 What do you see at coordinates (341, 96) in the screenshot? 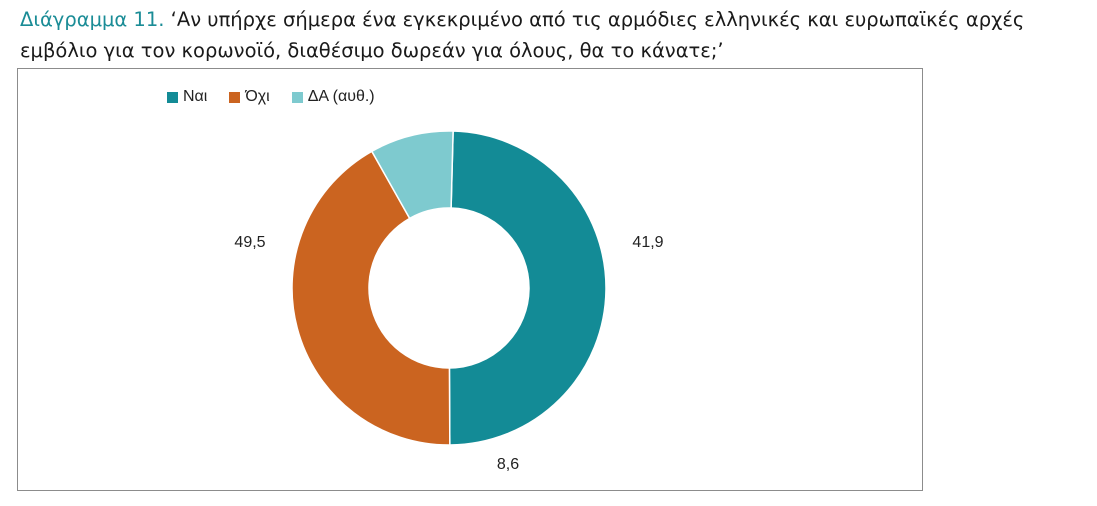
I see `legend-label-dk: ΔΑ (αυθ.)` at bounding box center [341, 96].